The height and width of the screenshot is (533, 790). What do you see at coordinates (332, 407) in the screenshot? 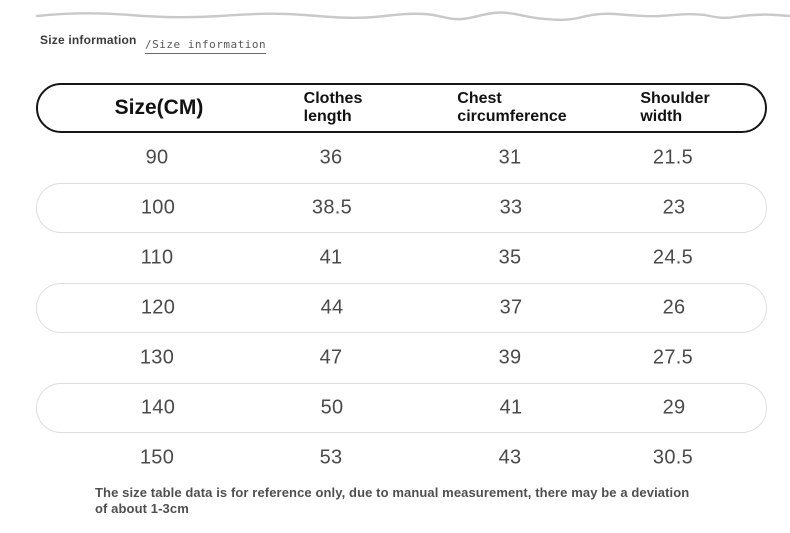
I see `clothes-length-value: 50` at bounding box center [332, 407].